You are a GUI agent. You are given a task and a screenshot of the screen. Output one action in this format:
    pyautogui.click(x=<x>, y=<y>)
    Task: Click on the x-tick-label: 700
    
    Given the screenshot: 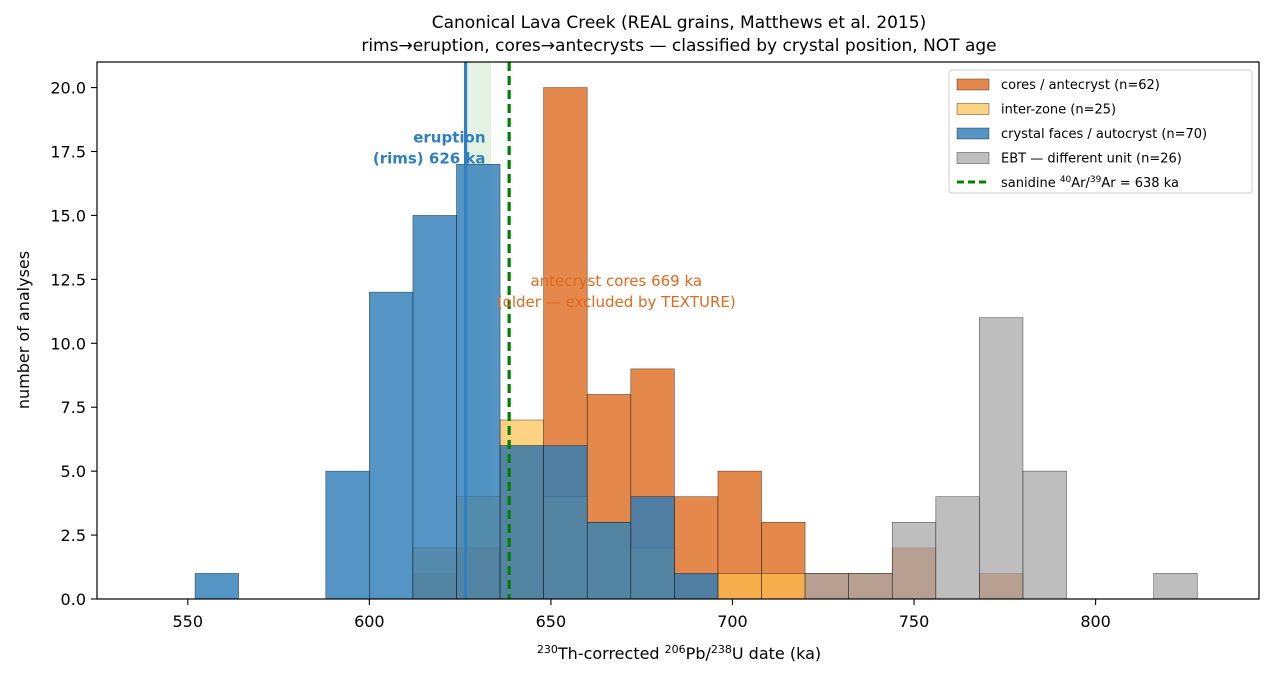 What is the action you would take?
    pyautogui.click(x=732, y=621)
    